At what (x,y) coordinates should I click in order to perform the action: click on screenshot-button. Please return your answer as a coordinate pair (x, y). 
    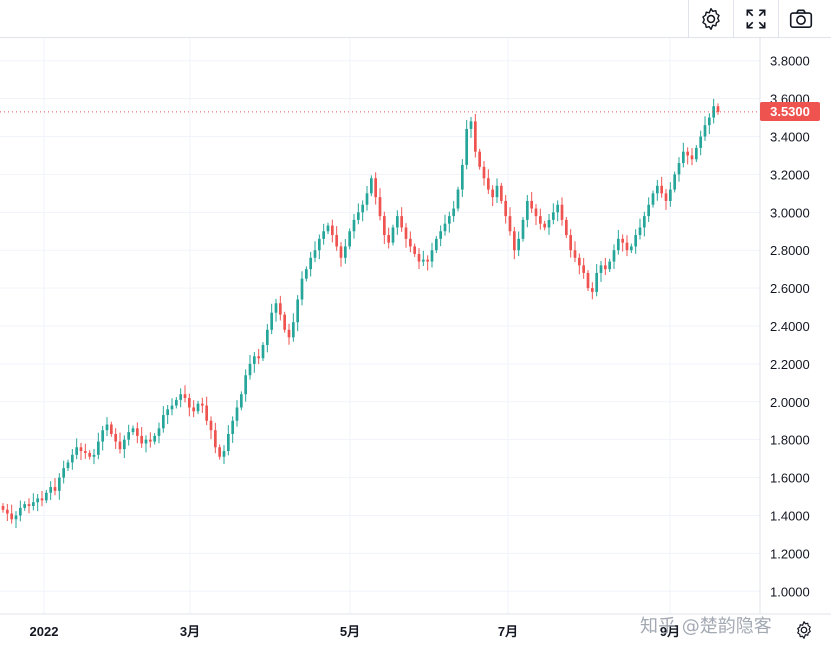
    Looking at the image, I should click on (800, 18).